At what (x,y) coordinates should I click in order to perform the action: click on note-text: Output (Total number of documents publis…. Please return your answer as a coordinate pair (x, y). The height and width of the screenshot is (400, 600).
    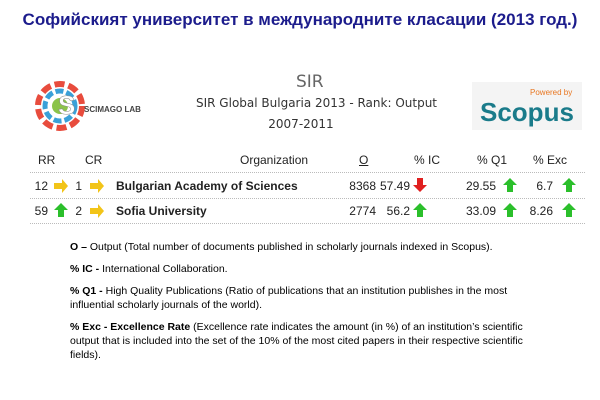
    Looking at the image, I should click on (289, 247).